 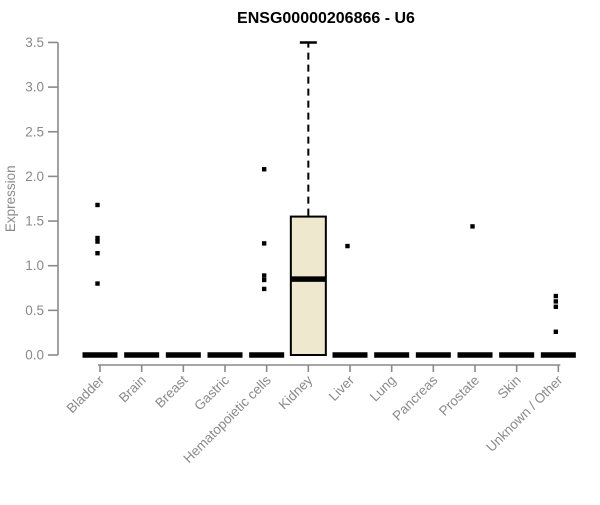 I want to click on chart-title: ENSG00000206866 - U6, so click(x=326, y=18).